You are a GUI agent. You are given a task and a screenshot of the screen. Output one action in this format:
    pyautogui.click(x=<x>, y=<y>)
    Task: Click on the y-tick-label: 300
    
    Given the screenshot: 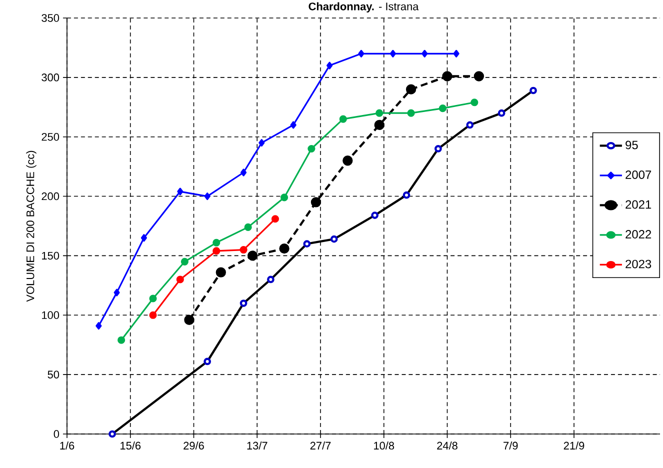 What is the action you would take?
    pyautogui.click(x=51, y=78)
    